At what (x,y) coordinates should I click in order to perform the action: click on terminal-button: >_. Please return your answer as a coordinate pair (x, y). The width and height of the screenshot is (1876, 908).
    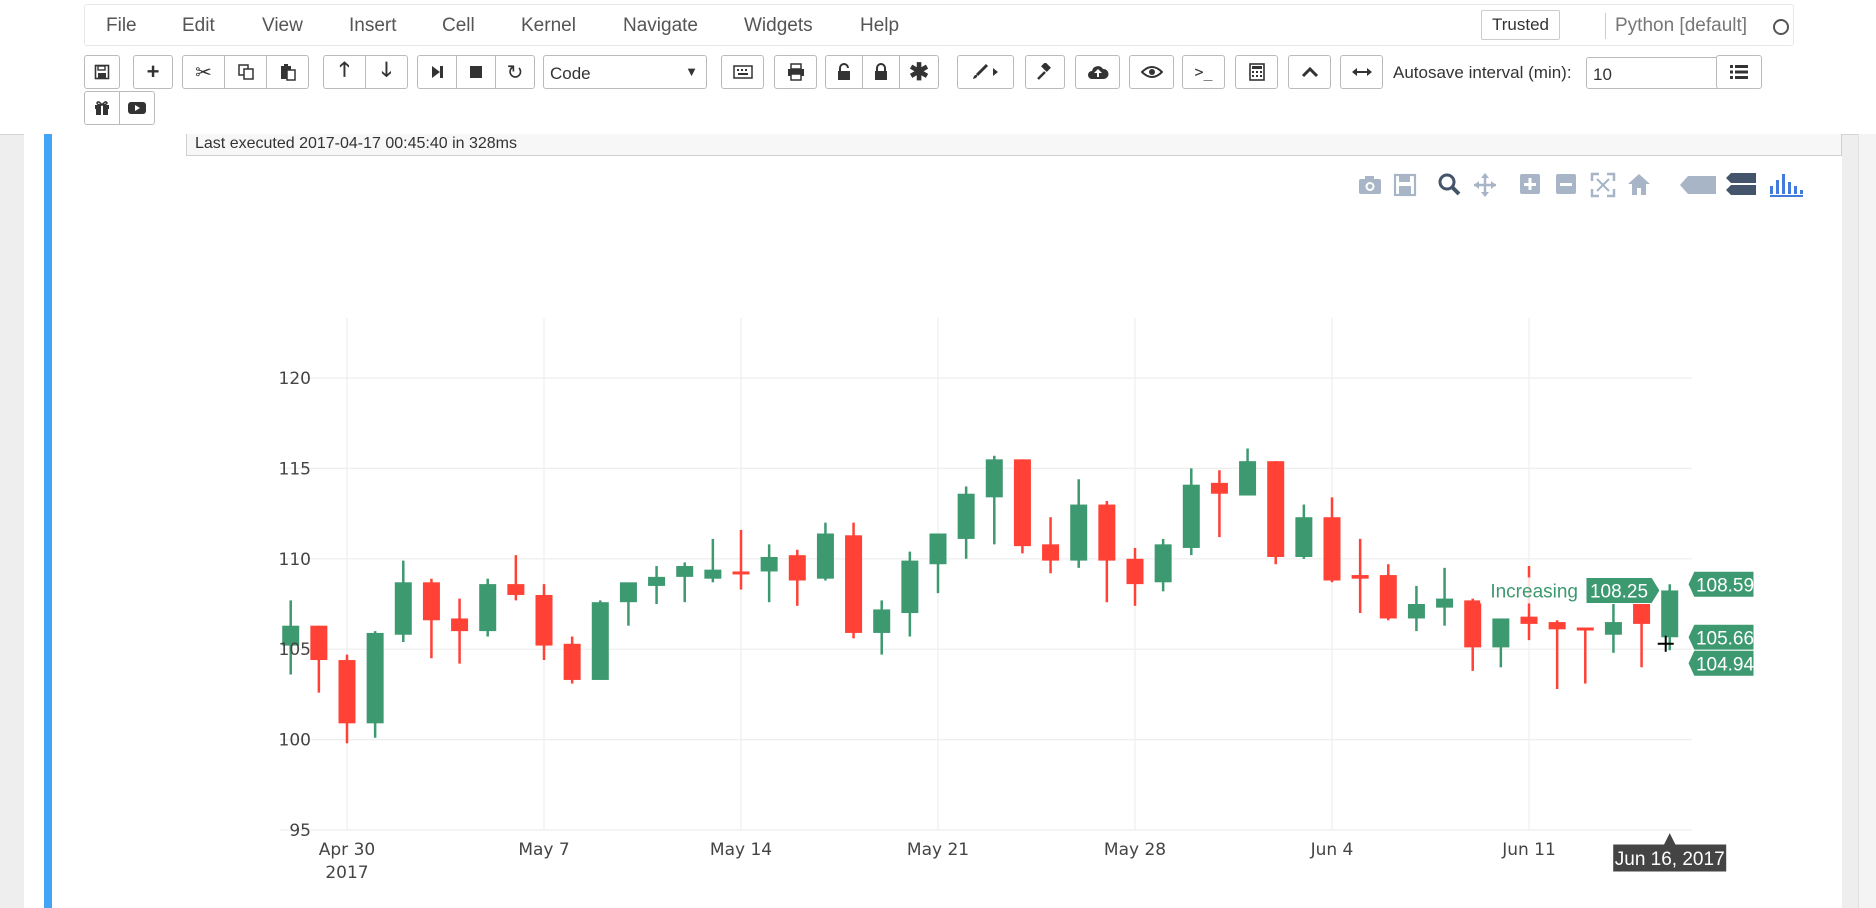
    Looking at the image, I should click on (1203, 72).